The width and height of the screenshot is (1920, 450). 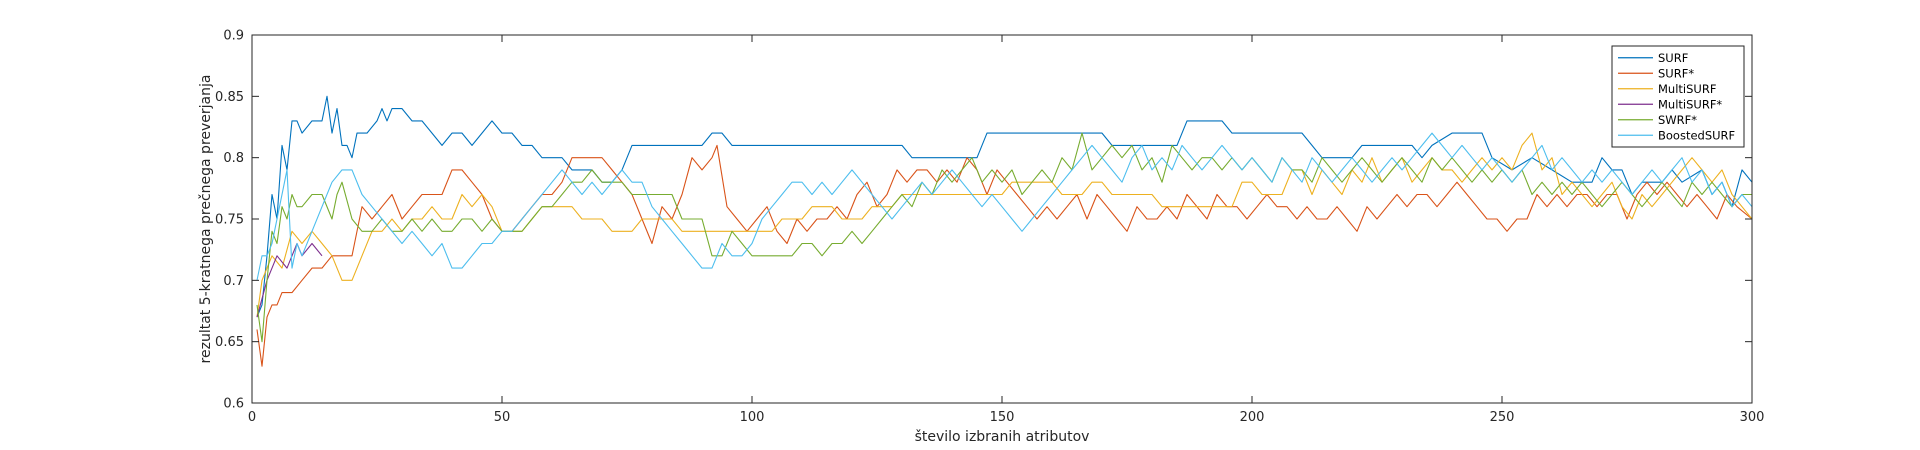 I want to click on legend-entry: SURF*, so click(x=1676, y=73).